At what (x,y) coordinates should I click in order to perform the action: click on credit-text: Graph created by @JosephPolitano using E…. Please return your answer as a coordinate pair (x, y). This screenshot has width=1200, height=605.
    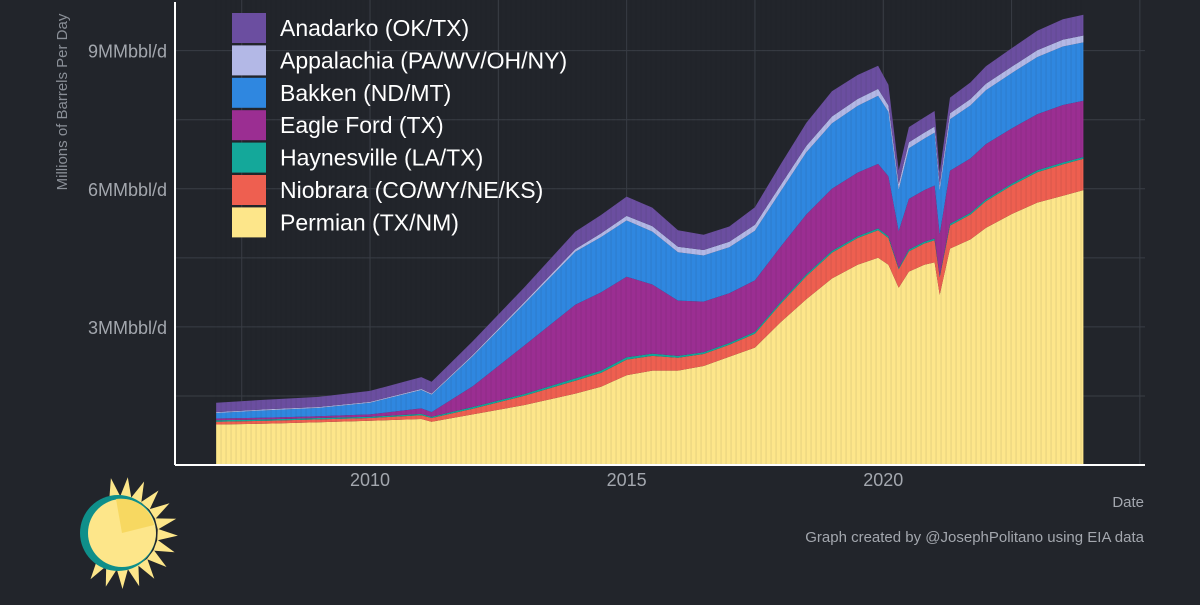
    Looking at the image, I should click on (974, 537).